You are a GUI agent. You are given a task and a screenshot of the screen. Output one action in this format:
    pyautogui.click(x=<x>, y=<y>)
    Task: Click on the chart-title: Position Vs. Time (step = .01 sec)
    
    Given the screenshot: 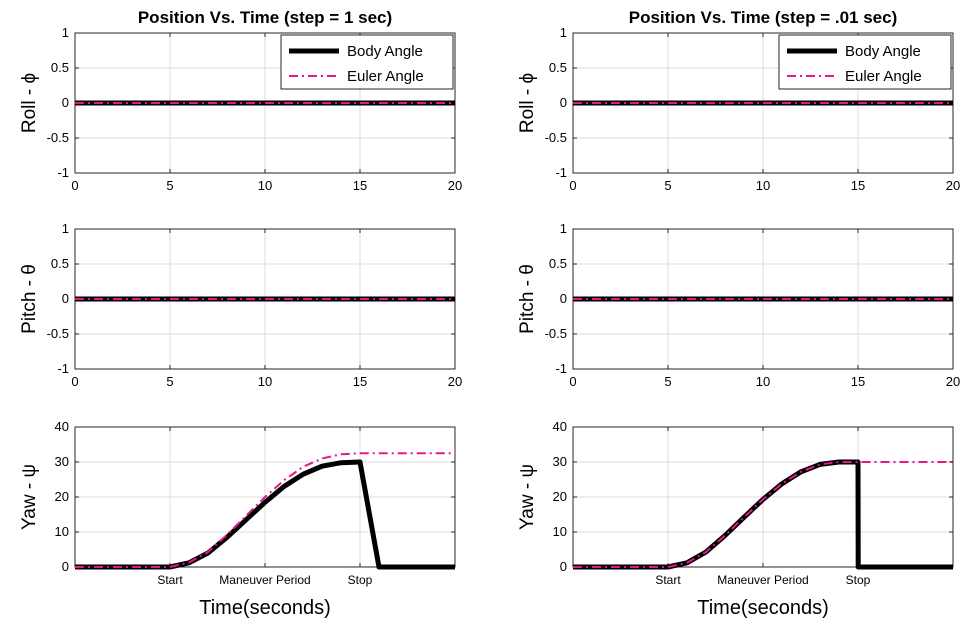 What is the action you would take?
    pyautogui.click(x=763, y=17)
    